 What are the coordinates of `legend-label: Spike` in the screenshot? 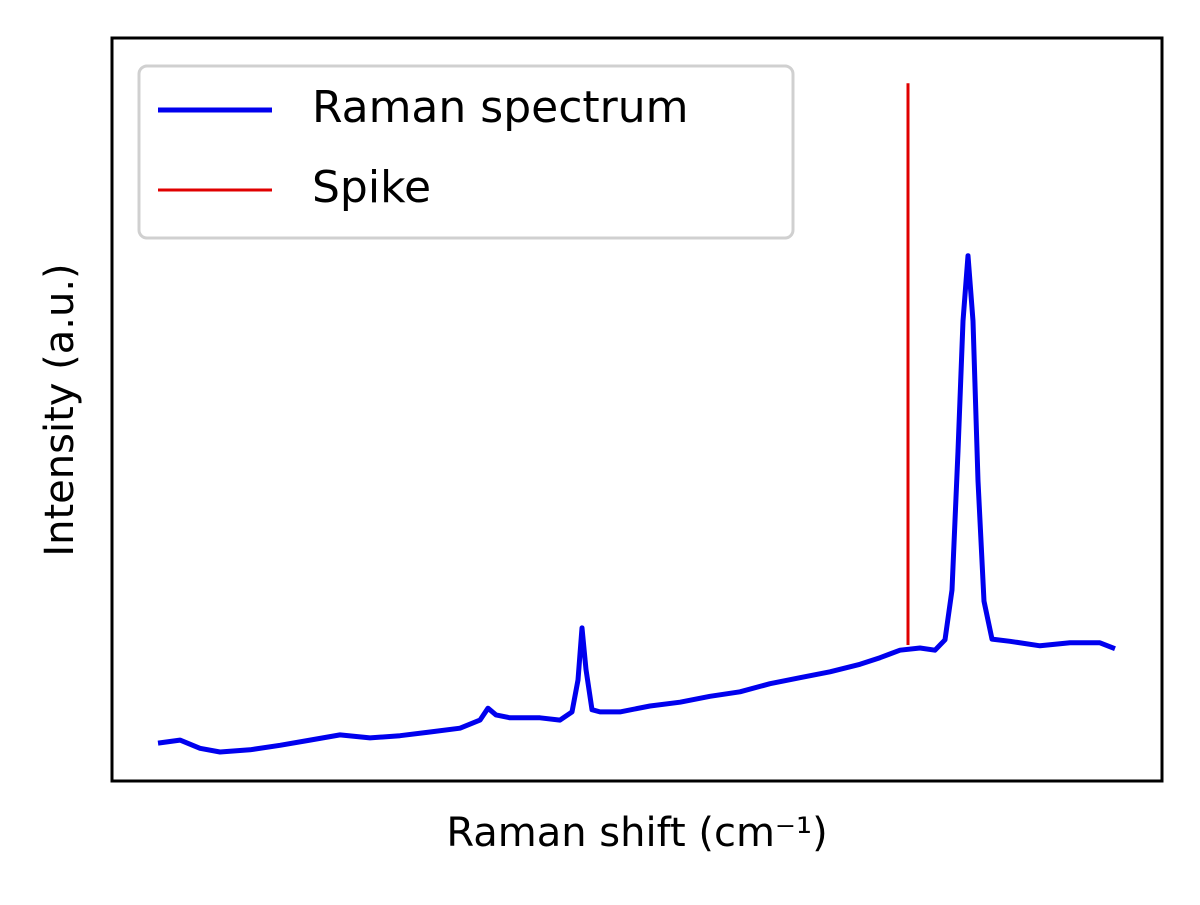 It's located at (371, 187).